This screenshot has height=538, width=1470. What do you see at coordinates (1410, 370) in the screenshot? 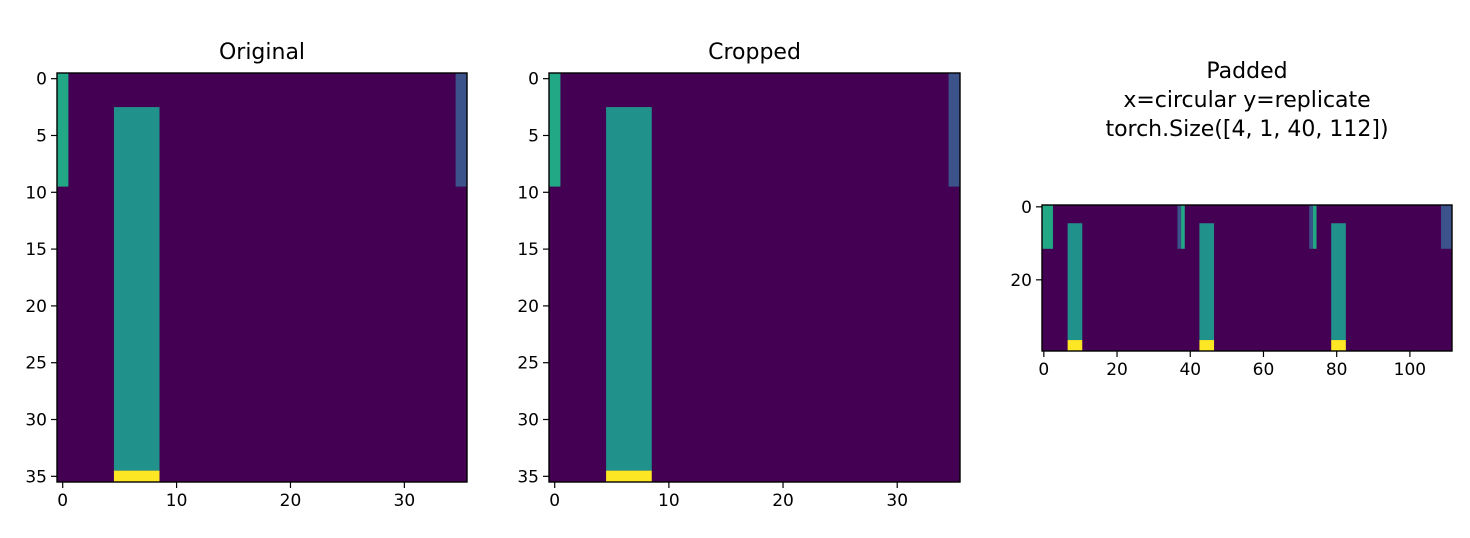
I see `x-tick-label: 100` at bounding box center [1410, 370].